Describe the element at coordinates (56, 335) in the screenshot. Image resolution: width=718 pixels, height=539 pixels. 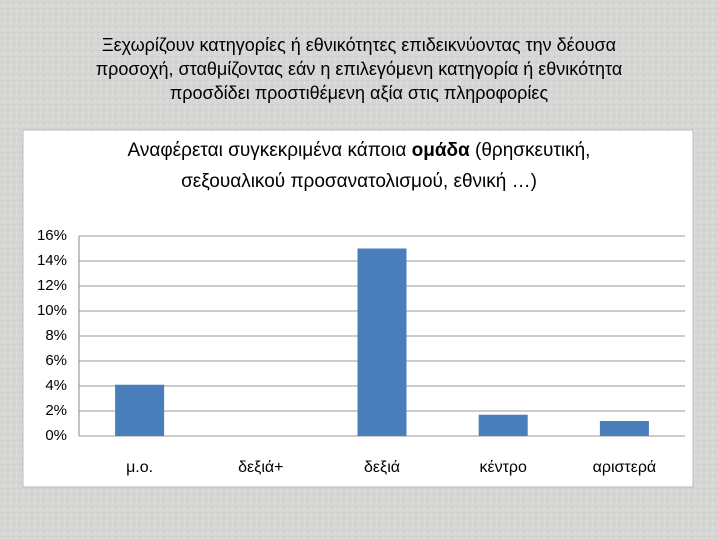
I see `y-tick-label: 8%` at that location.